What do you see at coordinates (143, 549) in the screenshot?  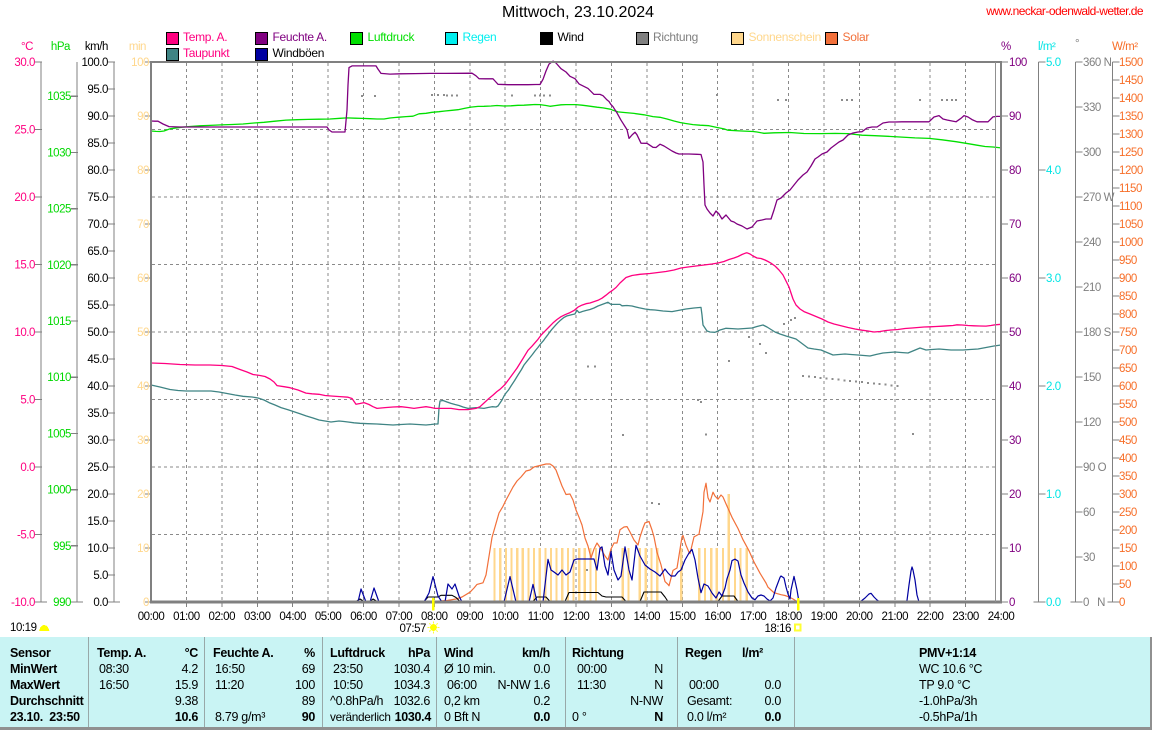 I see `svg-text: 10` at bounding box center [143, 549].